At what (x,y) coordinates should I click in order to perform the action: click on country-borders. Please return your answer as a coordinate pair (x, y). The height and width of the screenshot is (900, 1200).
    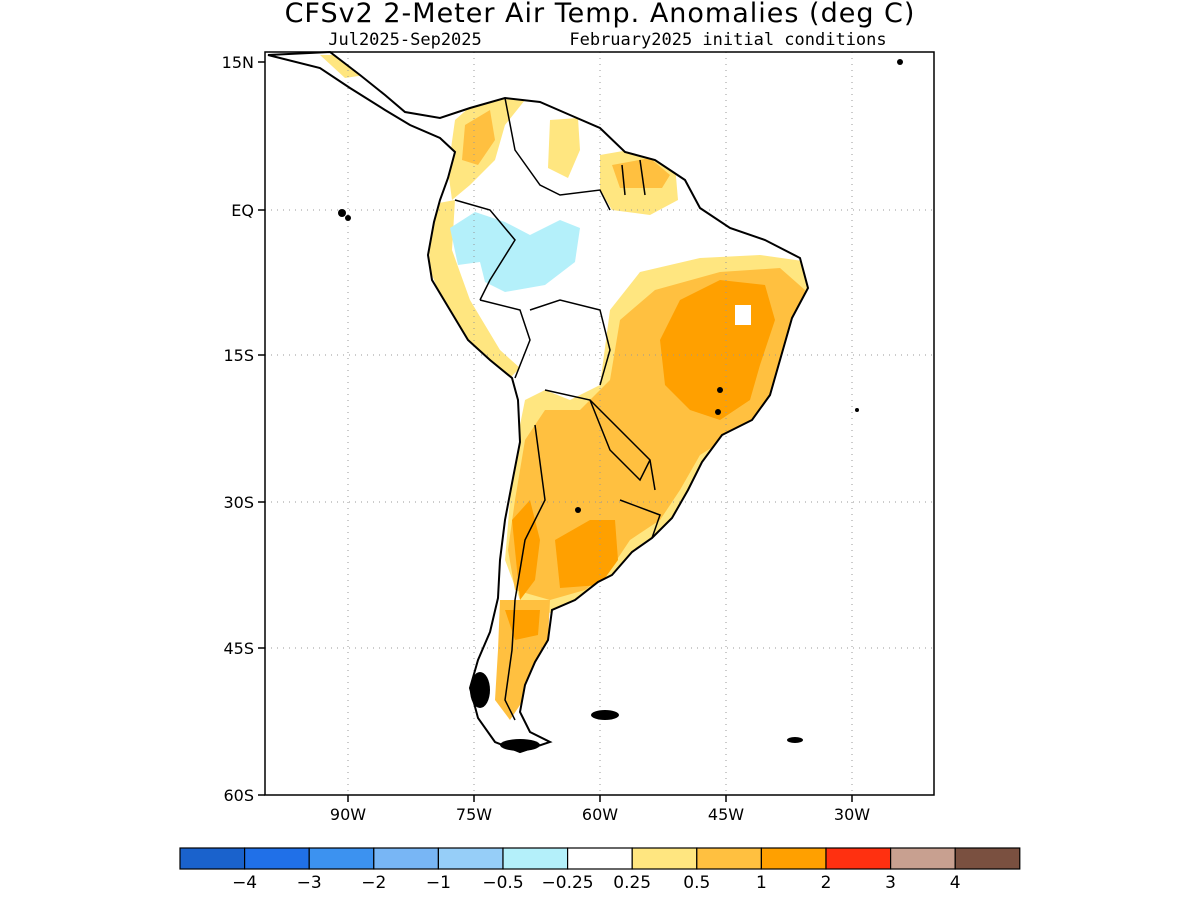
    Looking at the image, I should click on (557, 409).